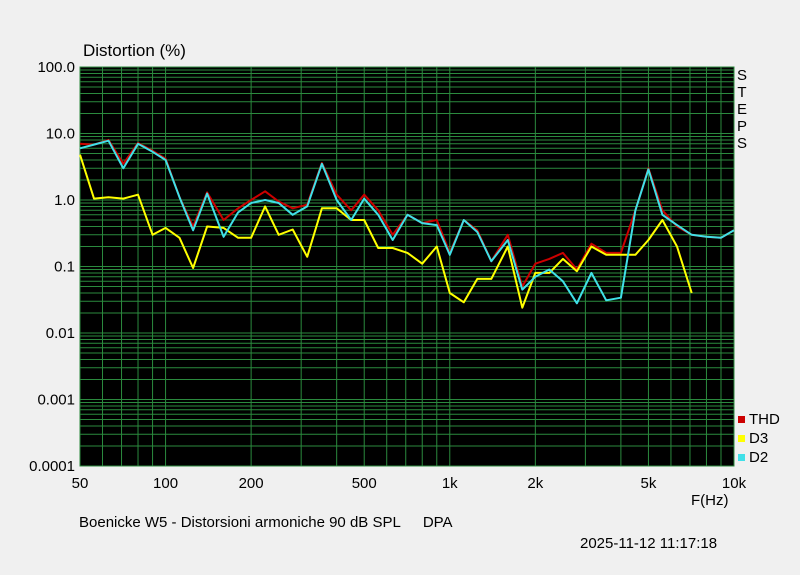 This screenshot has width=800, height=575. Describe the element at coordinates (80, 483) in the screenshot. I see `x-tick-label: 50` at that location.